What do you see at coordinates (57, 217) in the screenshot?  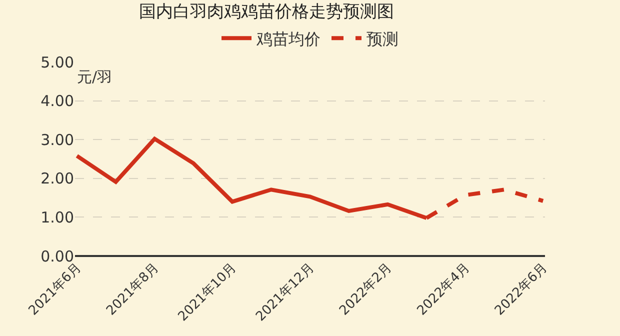 I see `y-tick-label: 1.00` at bounding box center [57, 217].